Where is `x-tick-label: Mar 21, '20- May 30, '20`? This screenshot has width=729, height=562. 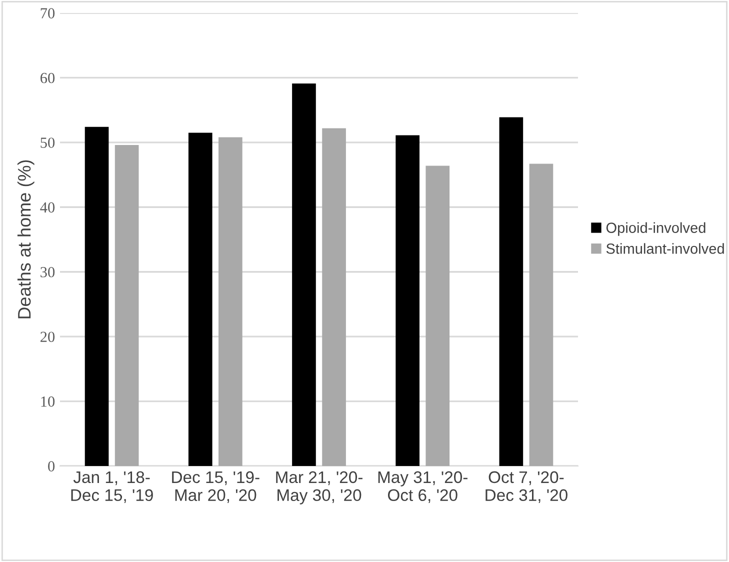 x-tick-label: Mar 21, '20- May 30, '20 is located at coordinates (319, 487).